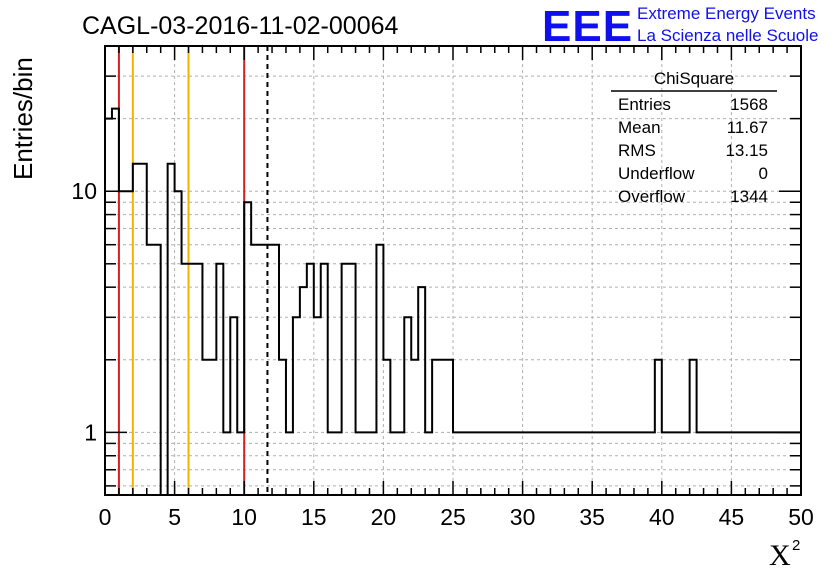  What do you see at coordinates (693, 196) in the screenshot?
I see `stats-row: Overflow 1344` at bounding box center [693, 196].